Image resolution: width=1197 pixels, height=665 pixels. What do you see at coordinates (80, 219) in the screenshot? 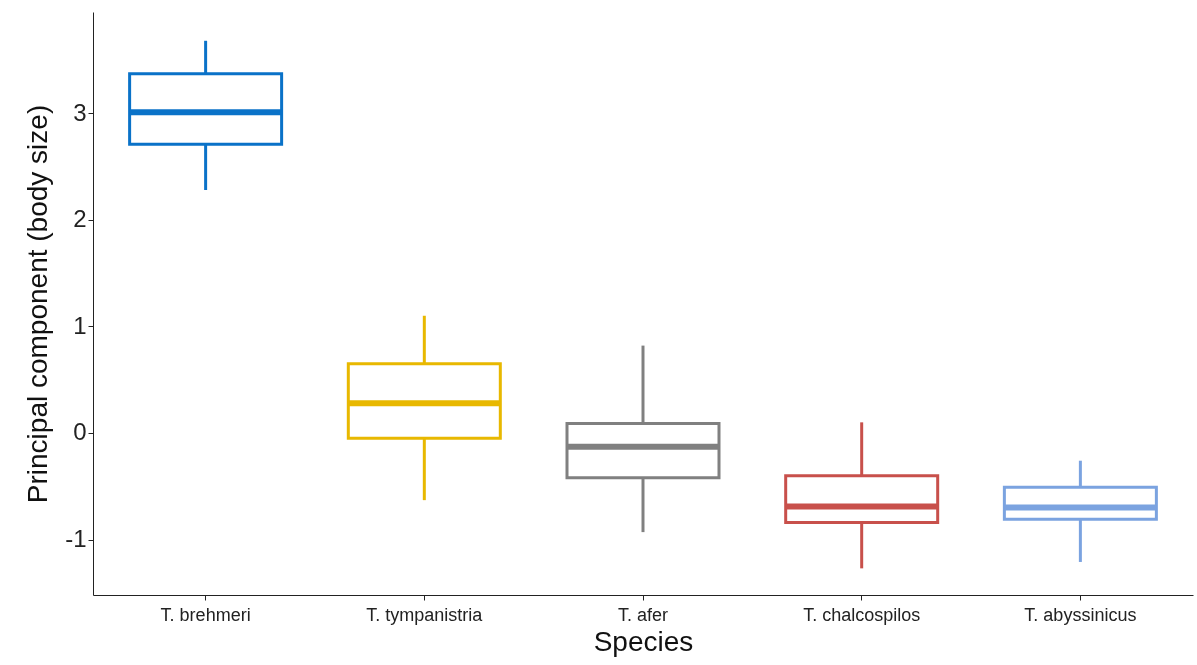
I see `y-tick-label: 2` at bounding box center [80, 219].